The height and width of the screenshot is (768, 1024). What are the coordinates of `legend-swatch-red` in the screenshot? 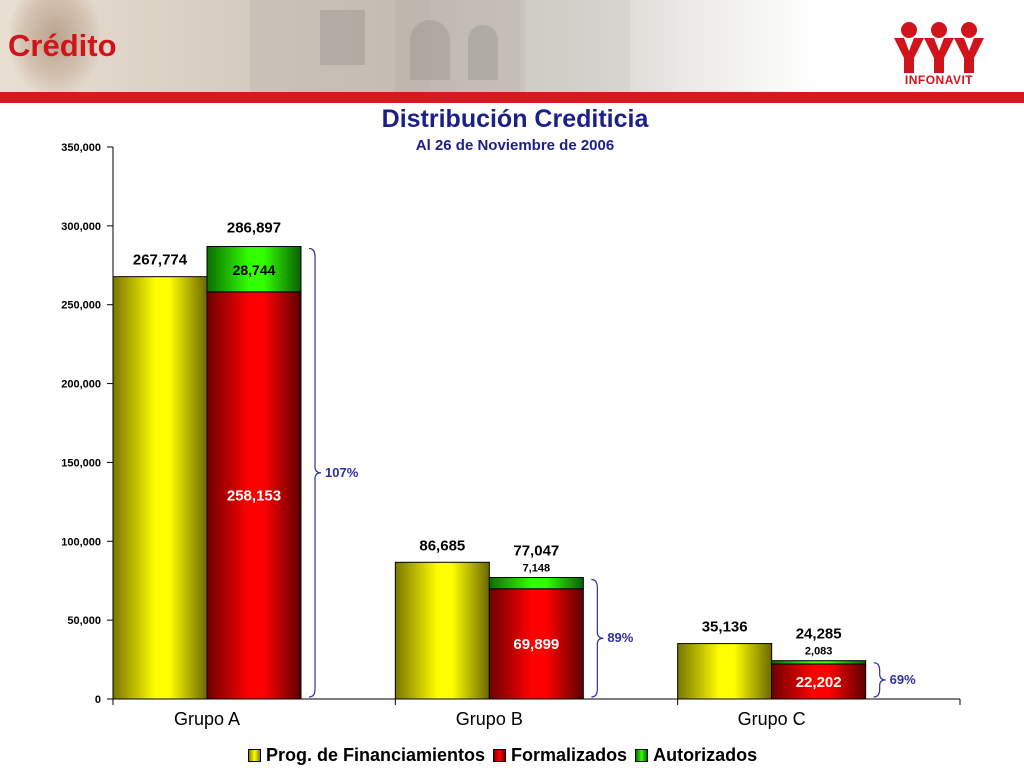 It's located at (500, 755).